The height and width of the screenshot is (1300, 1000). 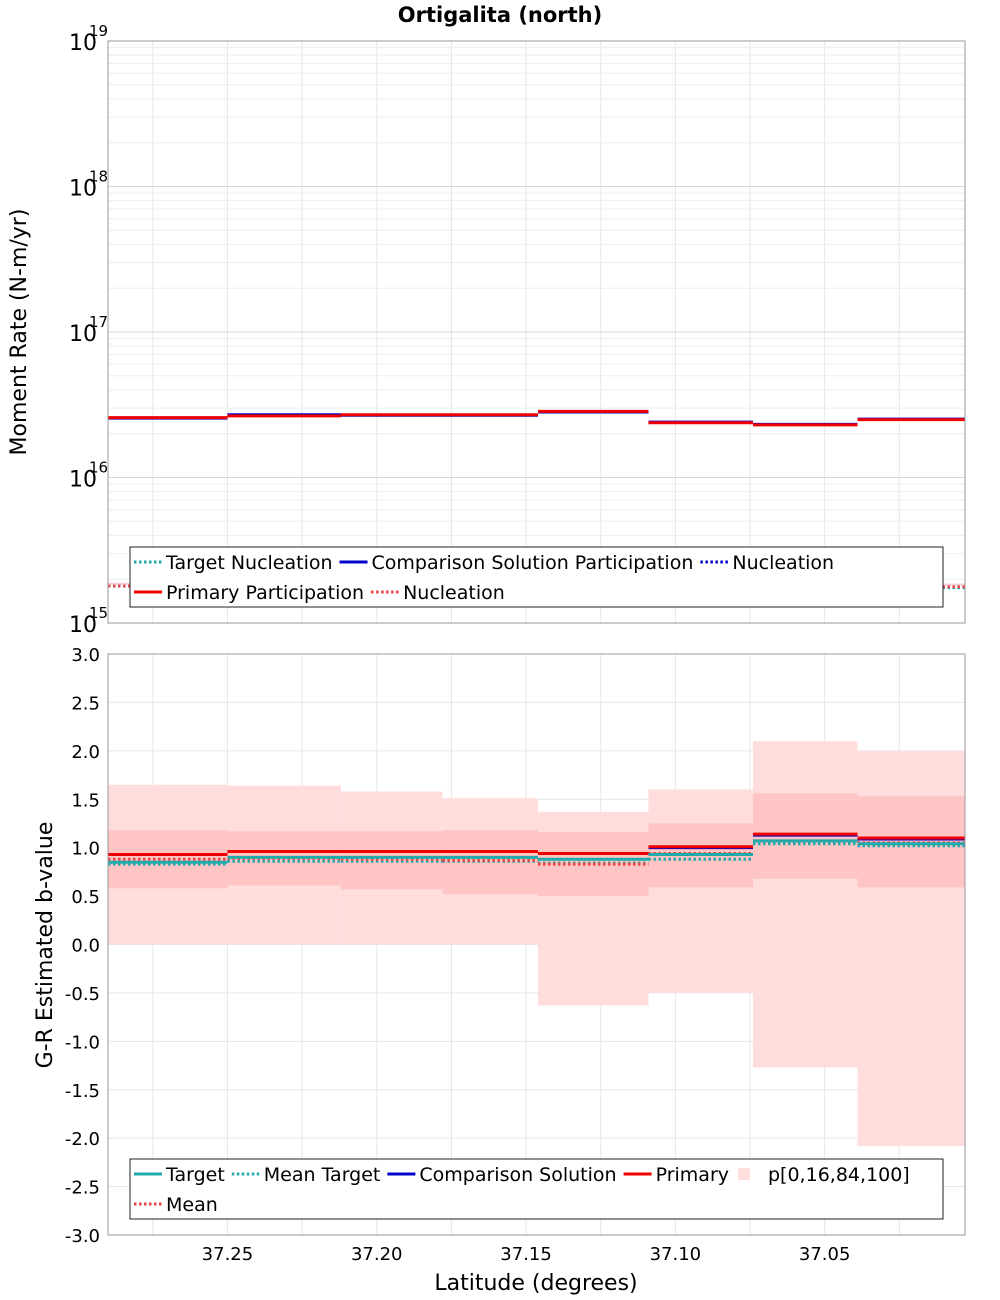 What do you see at coordinates (195, 1175) in the screenshot?
I see `legend-label: Target` at bounding box center [195, 1175].